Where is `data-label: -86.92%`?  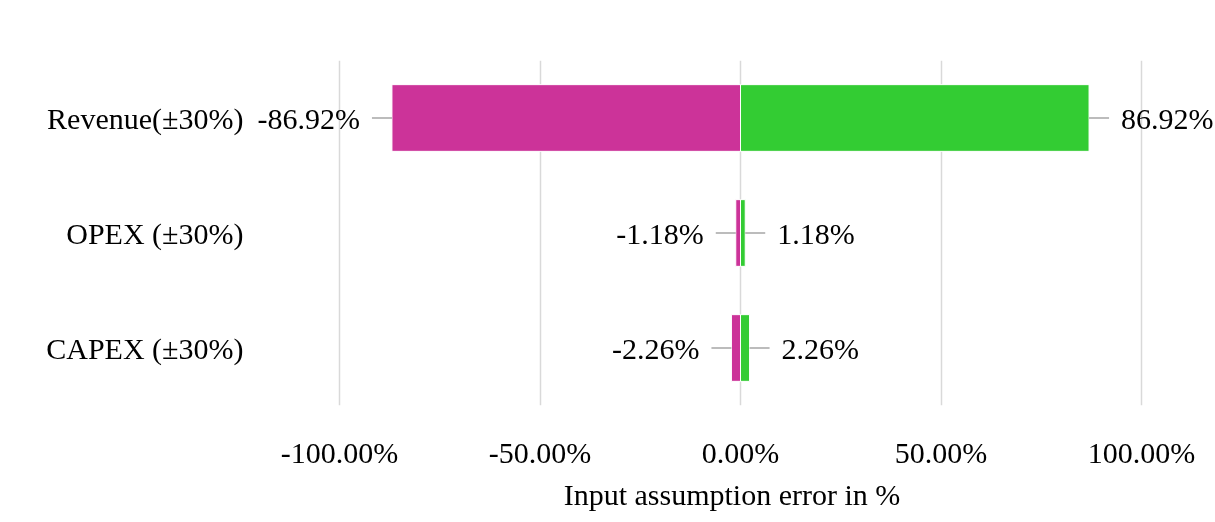 data-label: -86.92% is located at coordinates (308, 118).